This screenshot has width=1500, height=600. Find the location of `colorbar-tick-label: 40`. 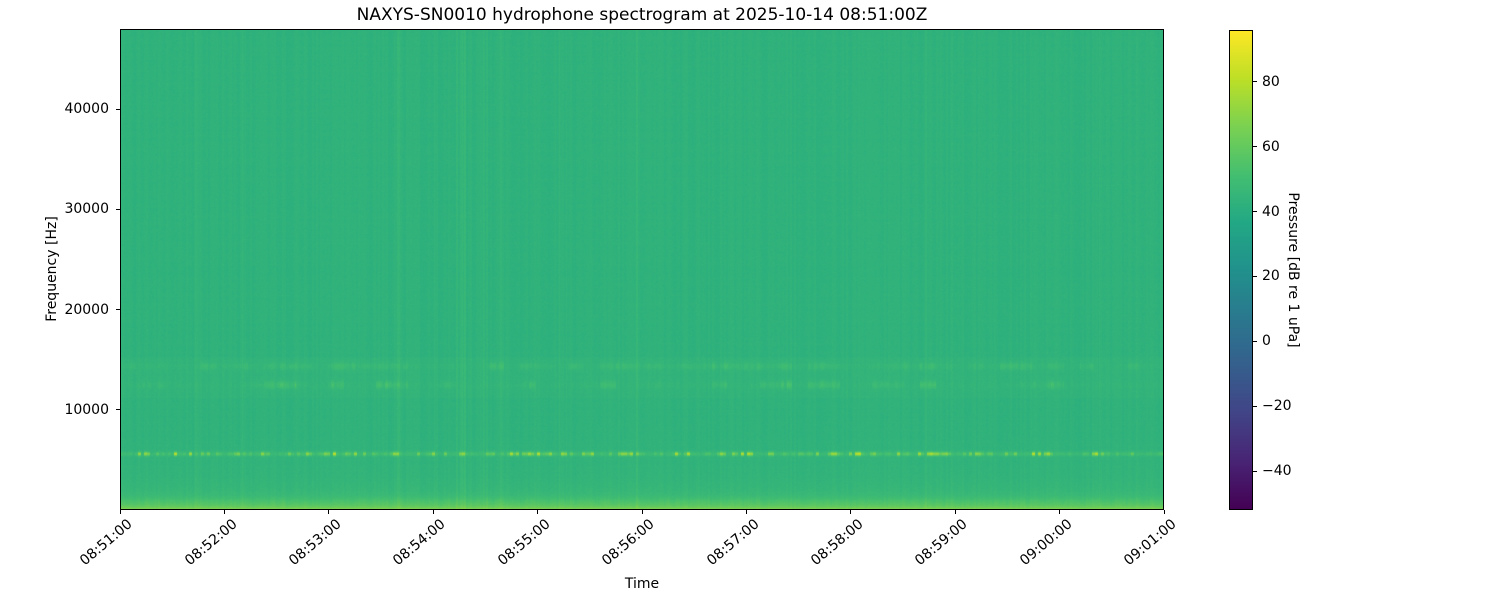

colorbar-tick-label: 40 is located at coordinates (1271, 211).